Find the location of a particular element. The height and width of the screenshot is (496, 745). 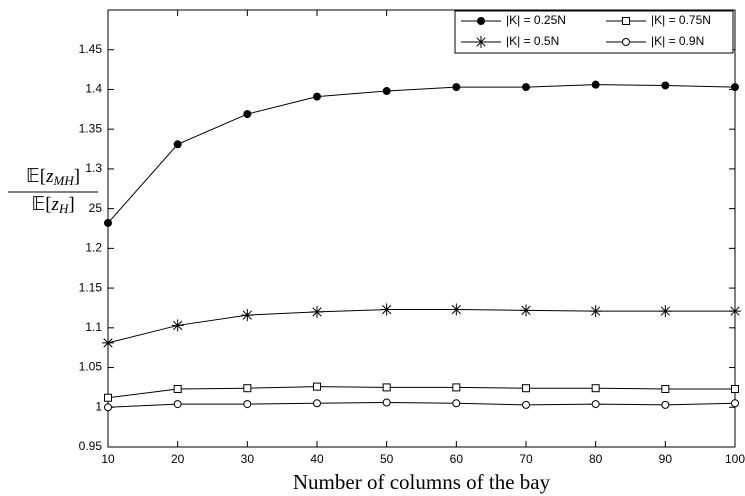

x-tick-label: 20 is located at coordinates (178, 459).